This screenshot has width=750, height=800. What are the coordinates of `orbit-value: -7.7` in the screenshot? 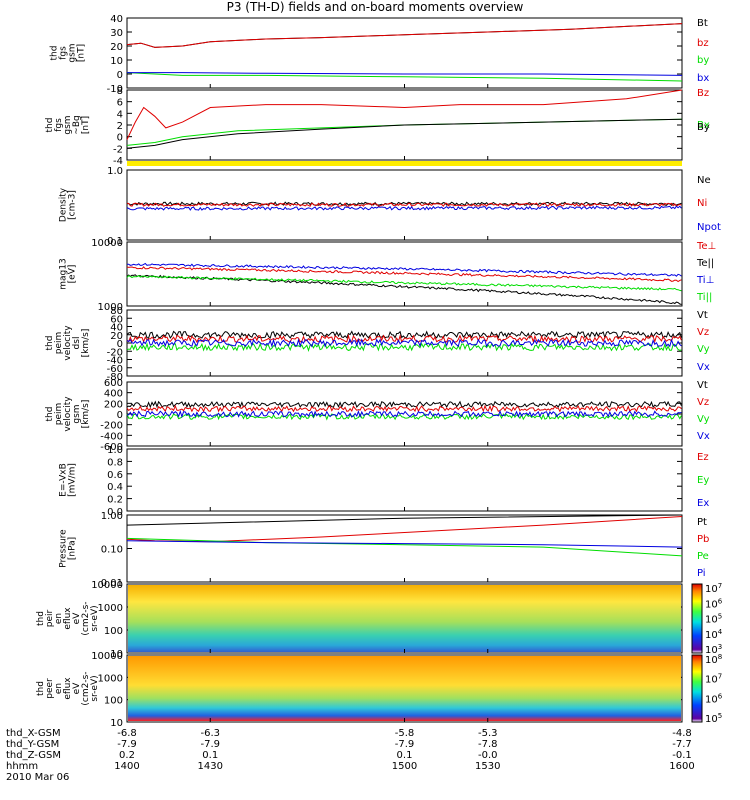 It's located at (682, 744).